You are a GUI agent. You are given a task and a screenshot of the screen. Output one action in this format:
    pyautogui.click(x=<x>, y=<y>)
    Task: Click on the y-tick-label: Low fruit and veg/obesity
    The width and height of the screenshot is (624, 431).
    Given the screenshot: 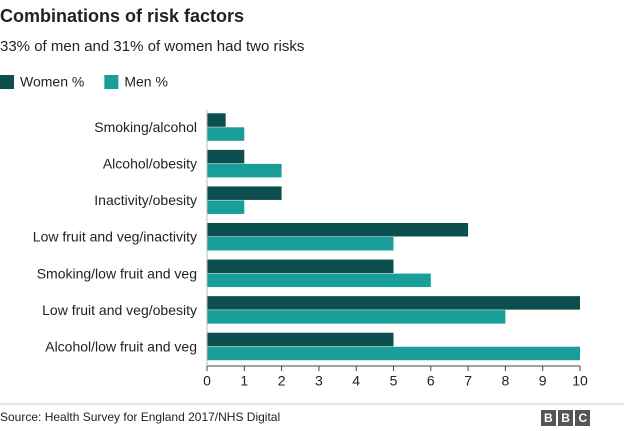 What is the action you would take?
    pyautogui.click(x=119, y=310)
    